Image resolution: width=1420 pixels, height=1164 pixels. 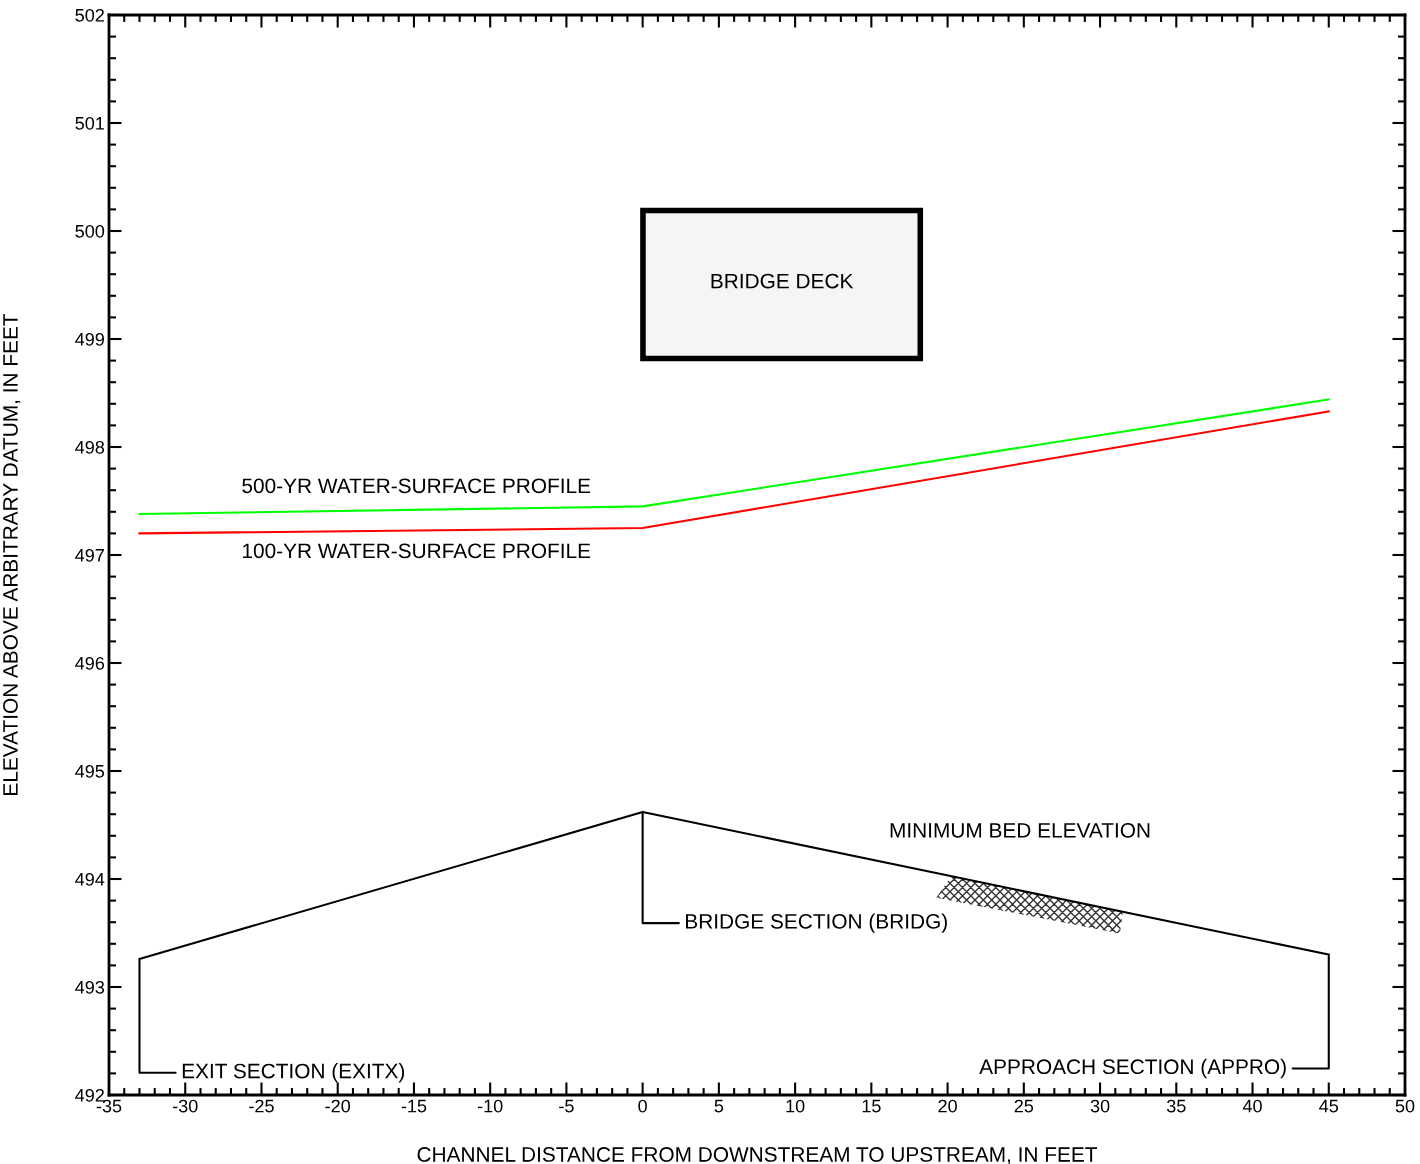 I want to click on x-tick-label: -15, so click(x=414, y=1106).